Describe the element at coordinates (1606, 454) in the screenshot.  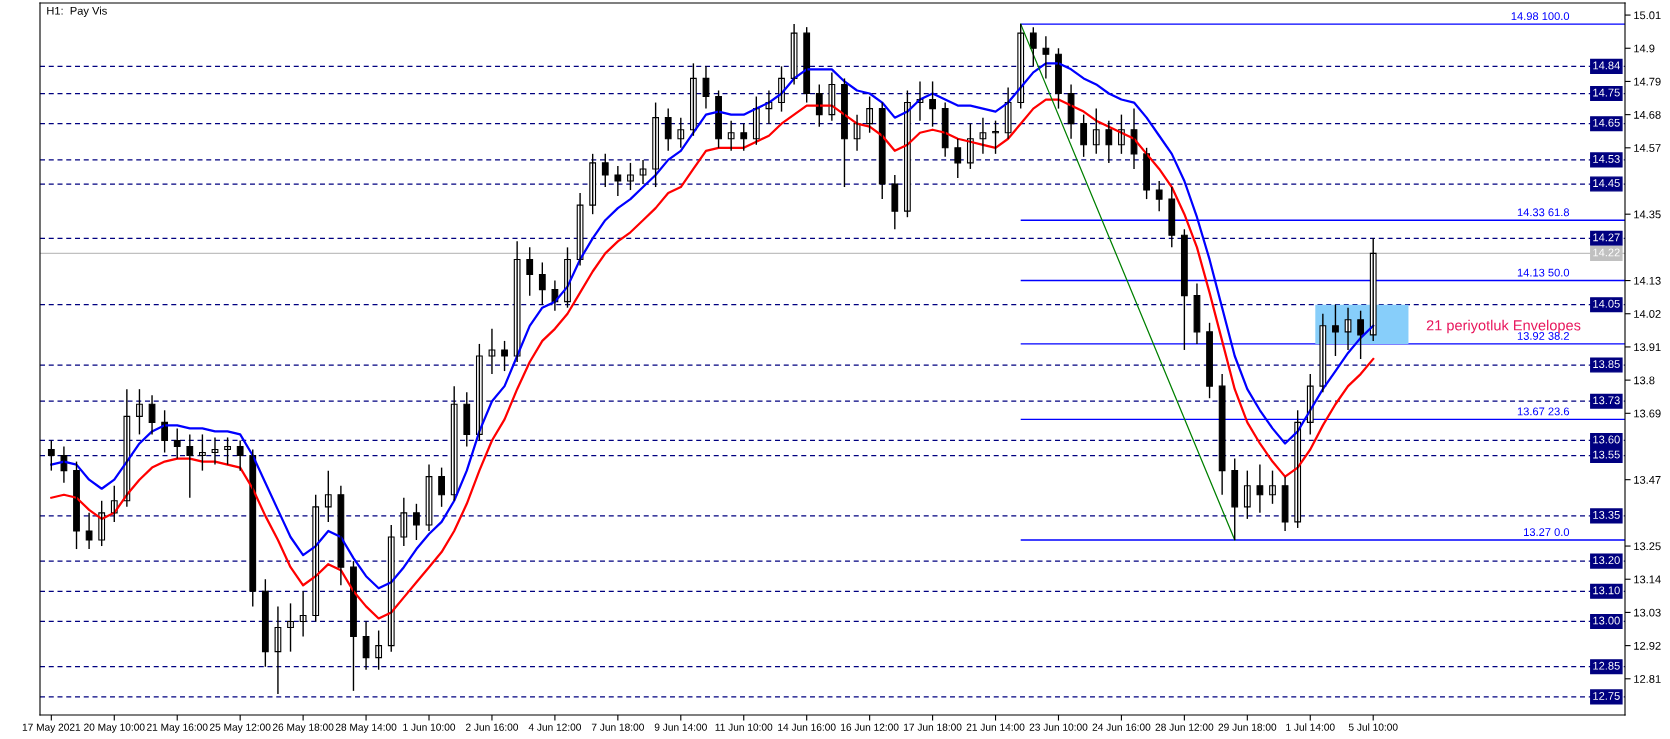
I see `ref-line-label: 13.55` at that location.